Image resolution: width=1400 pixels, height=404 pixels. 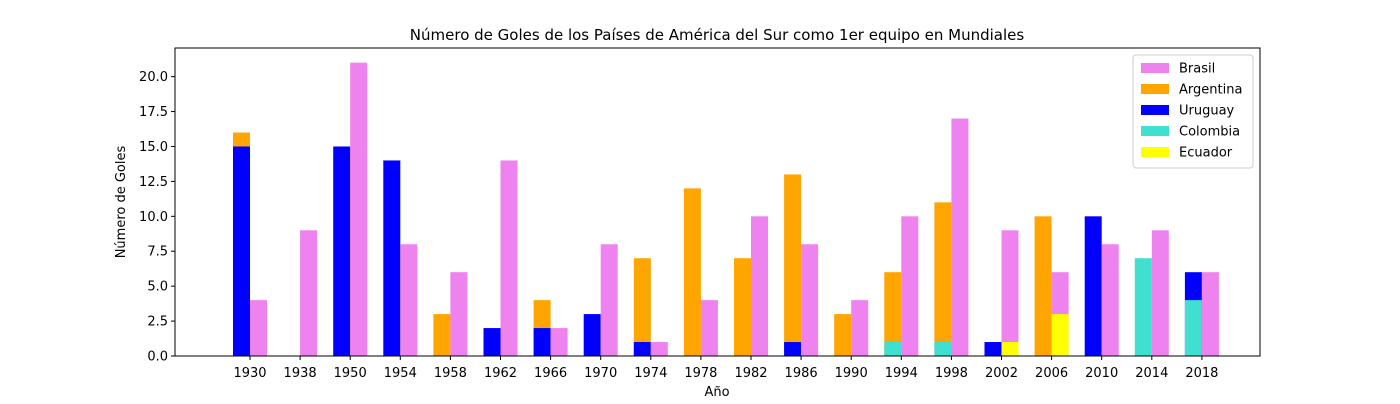 I want to click on bar-ecuador-2002, so click(x=1010, y=349).